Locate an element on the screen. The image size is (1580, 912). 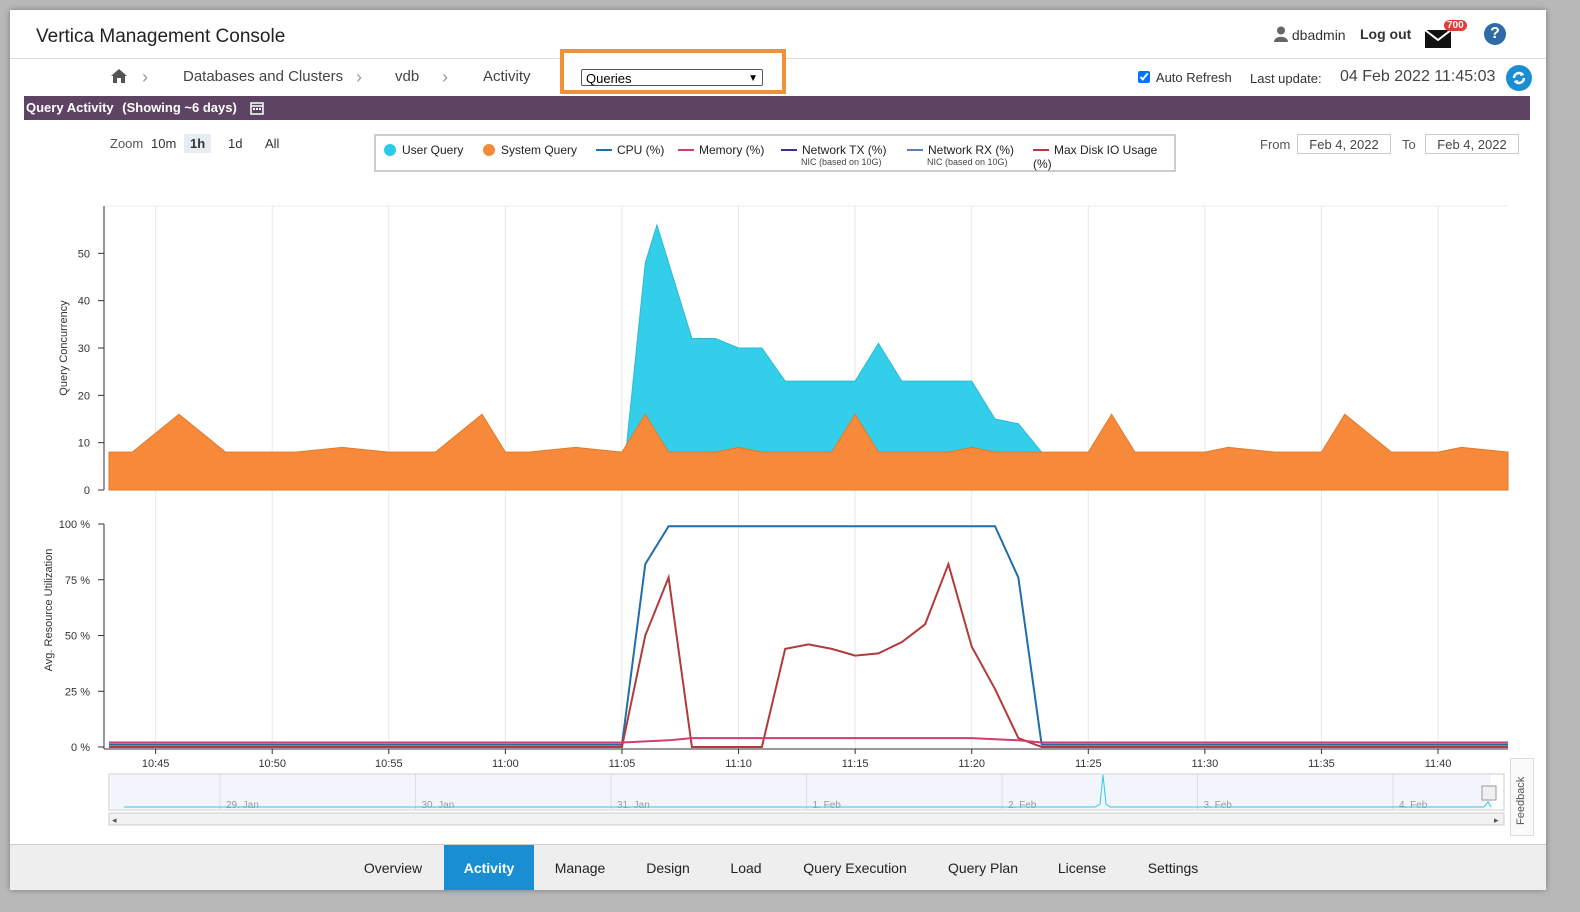
x-tick-label: 10:55 is located at coordinates (389, 764).